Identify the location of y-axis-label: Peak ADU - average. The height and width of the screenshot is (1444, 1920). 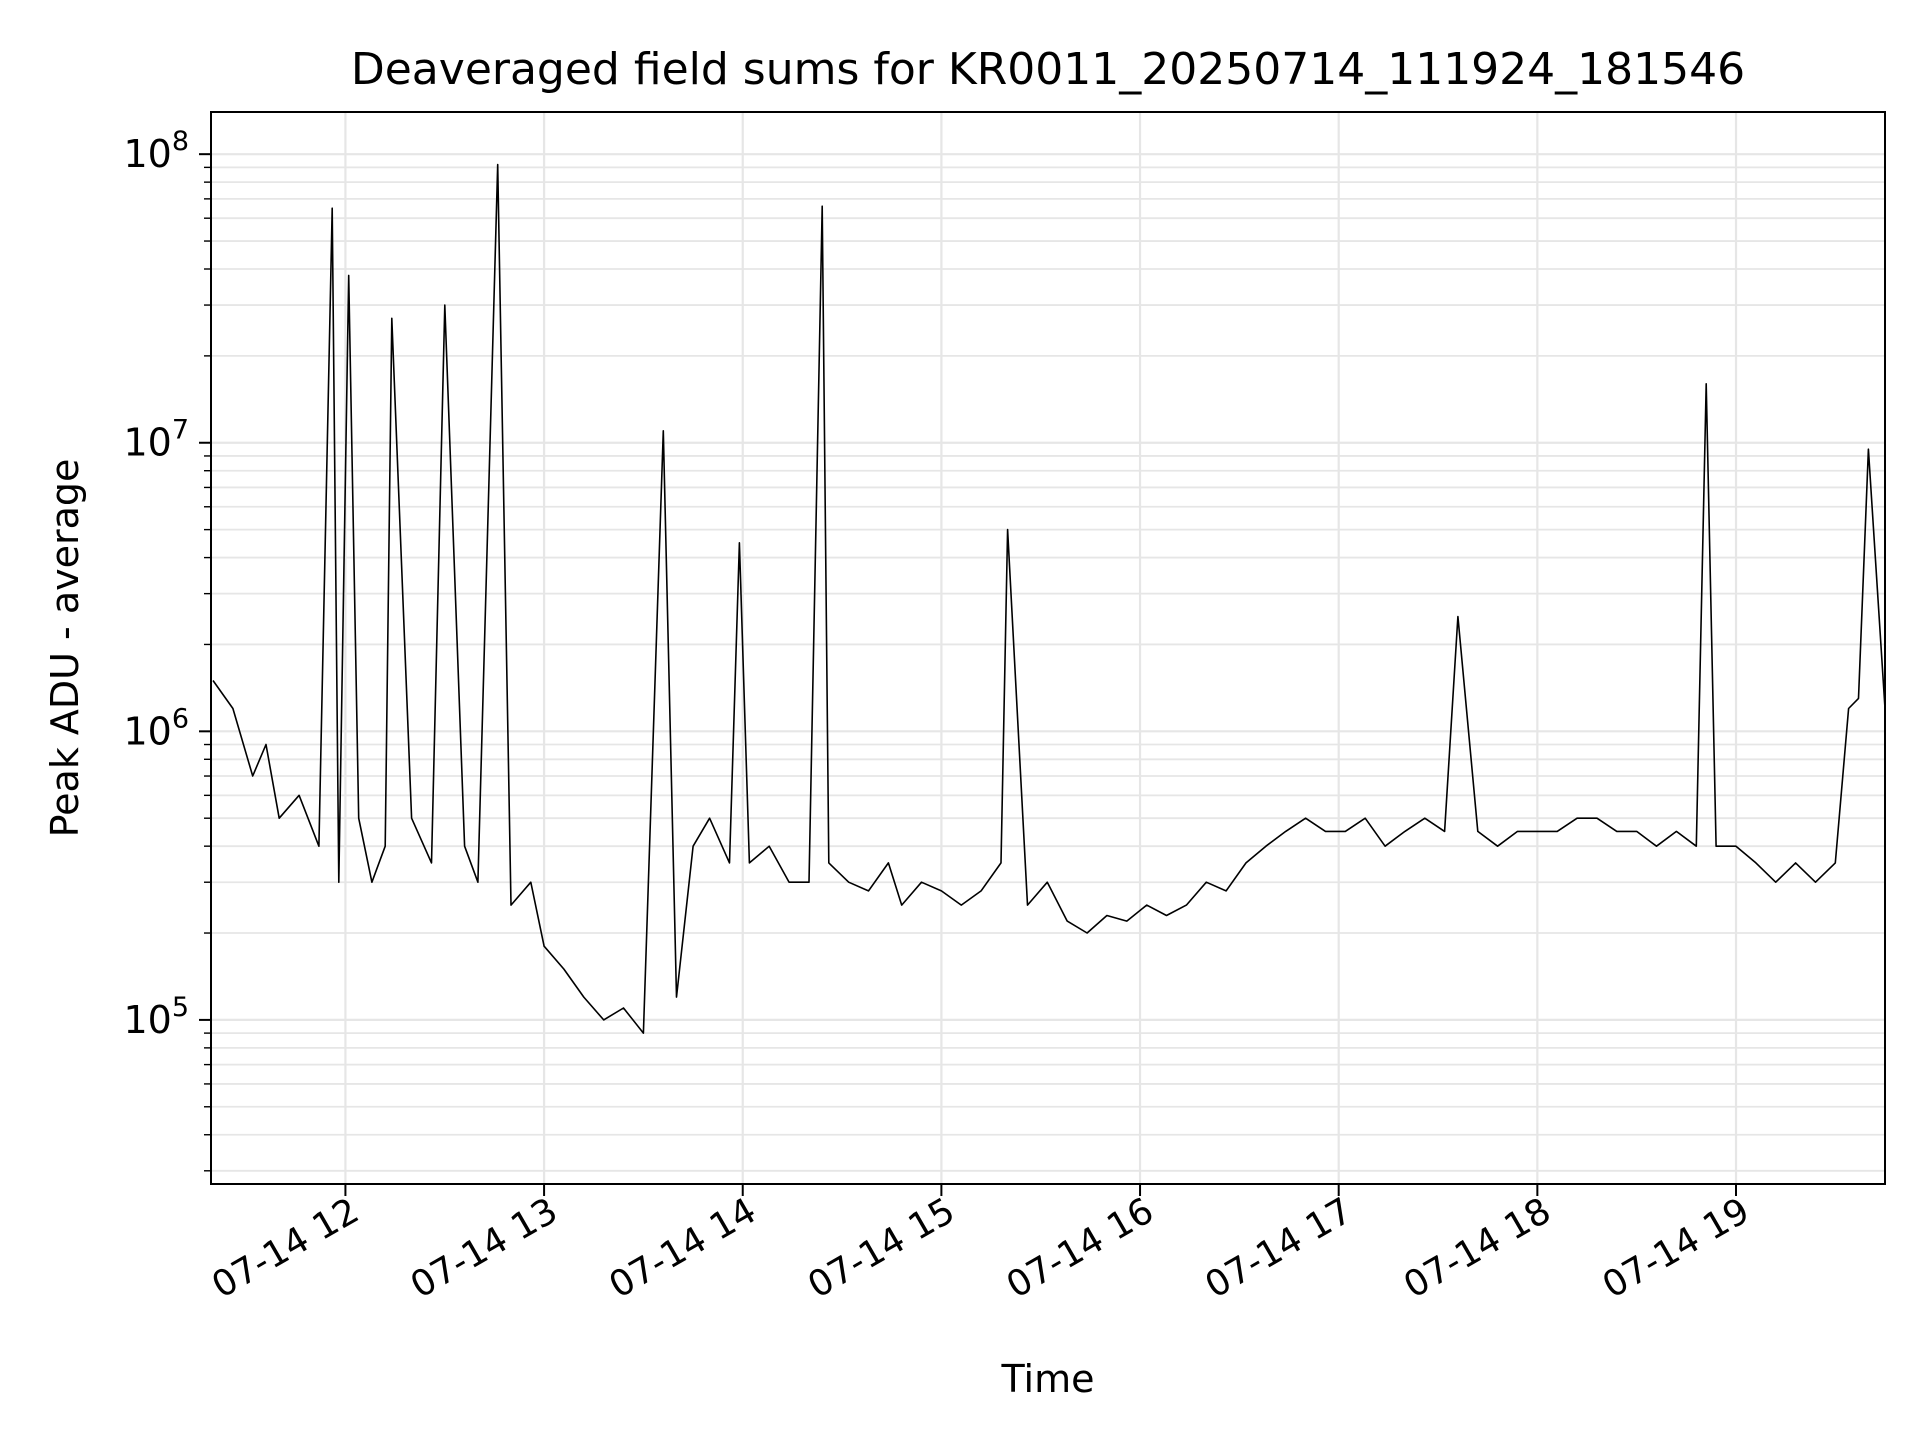
(65, 648).